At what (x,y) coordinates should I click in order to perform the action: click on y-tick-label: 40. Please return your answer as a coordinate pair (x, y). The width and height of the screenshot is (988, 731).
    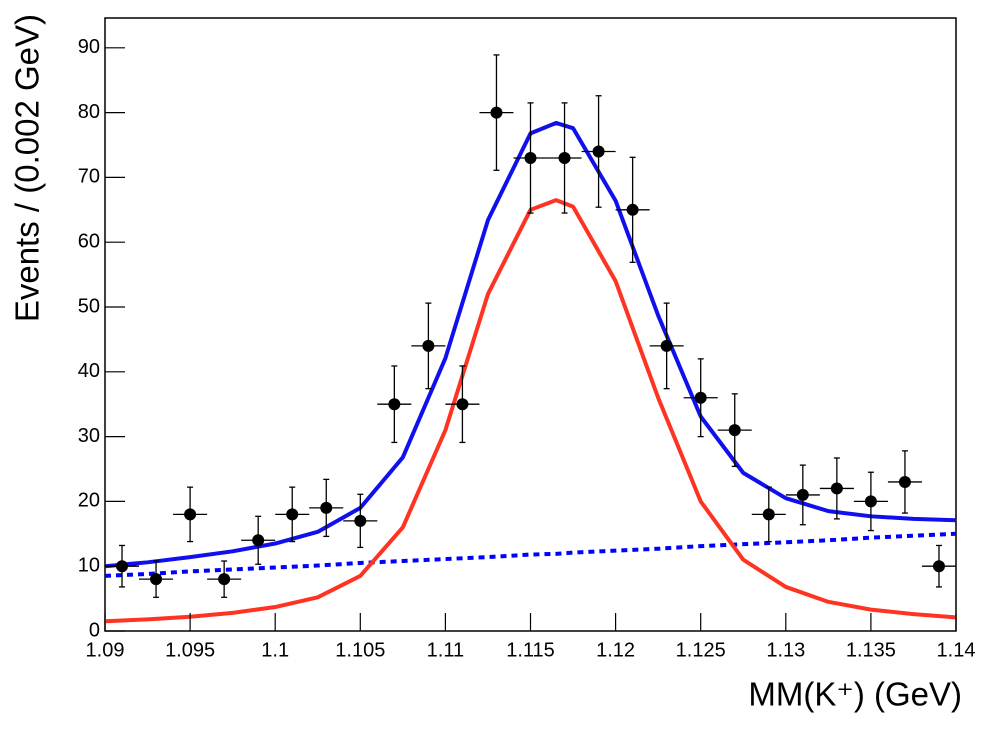
    Looking at the image, I should click on (89, 371).